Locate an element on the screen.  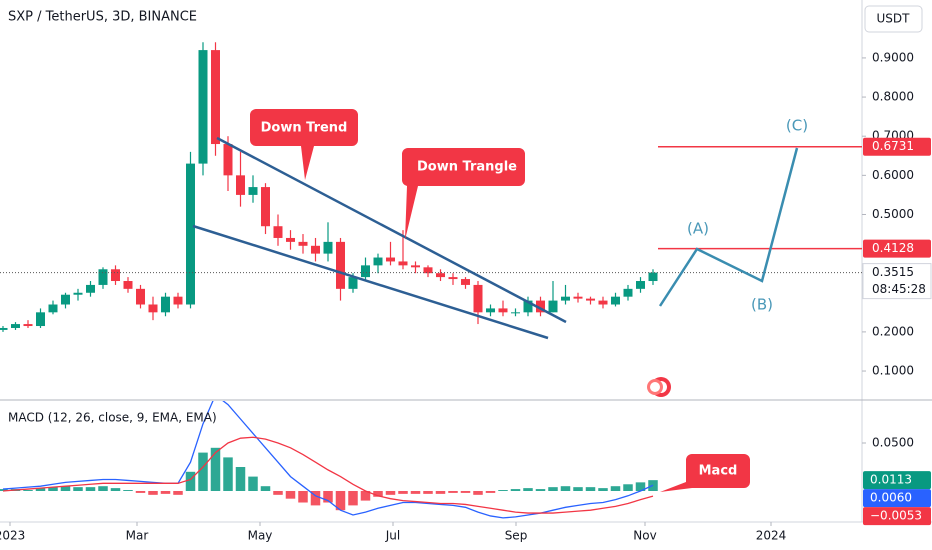
annotation: Macd is located at coordinates (705, 473).